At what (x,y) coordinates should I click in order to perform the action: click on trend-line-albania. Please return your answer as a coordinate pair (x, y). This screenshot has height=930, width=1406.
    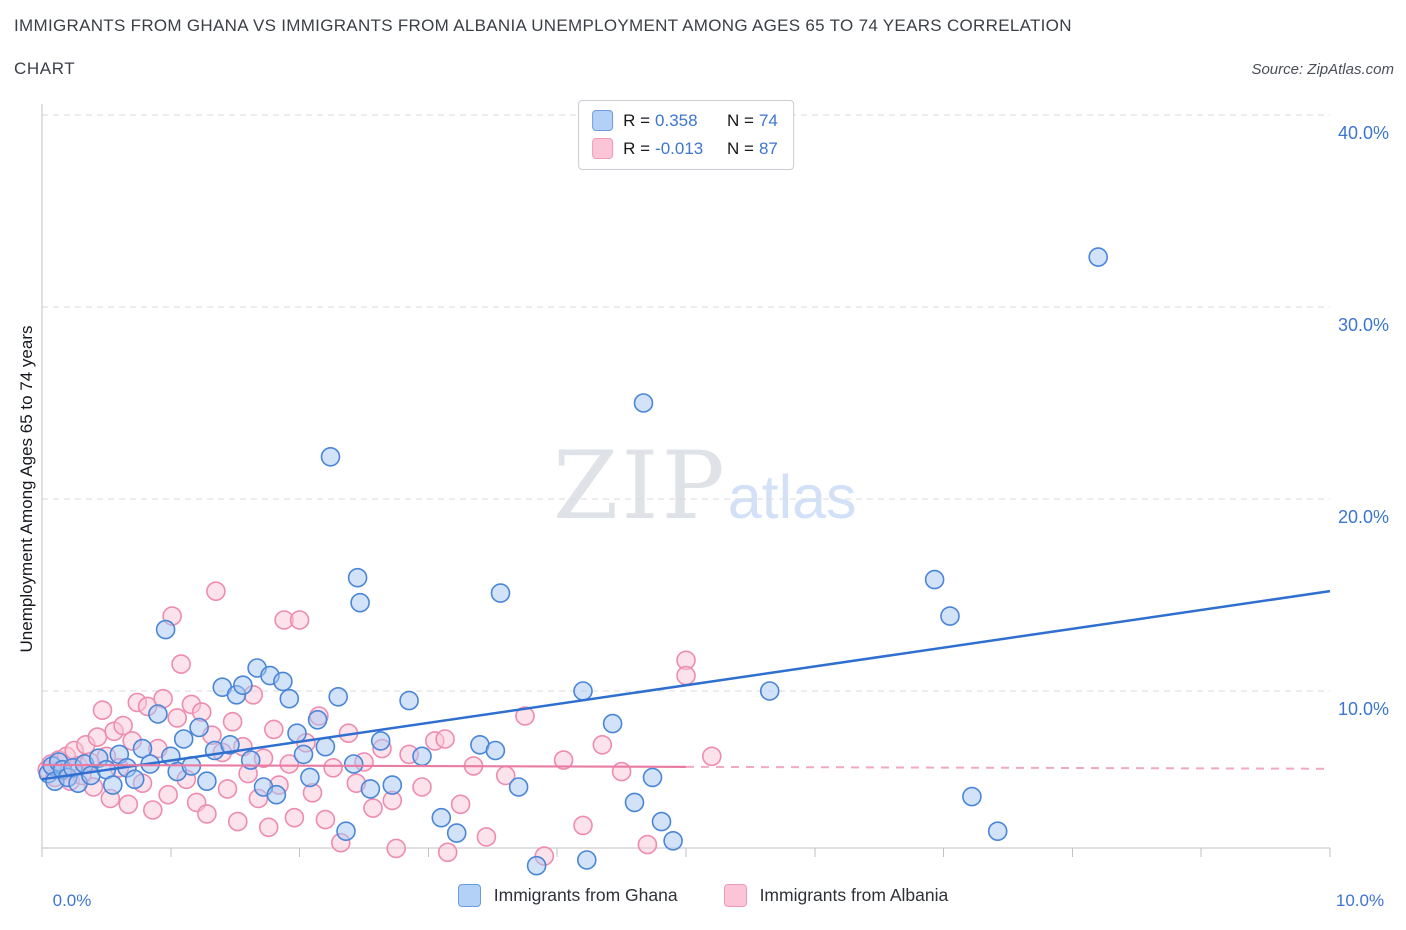
    Looking at the image, I should click on (364, 765).